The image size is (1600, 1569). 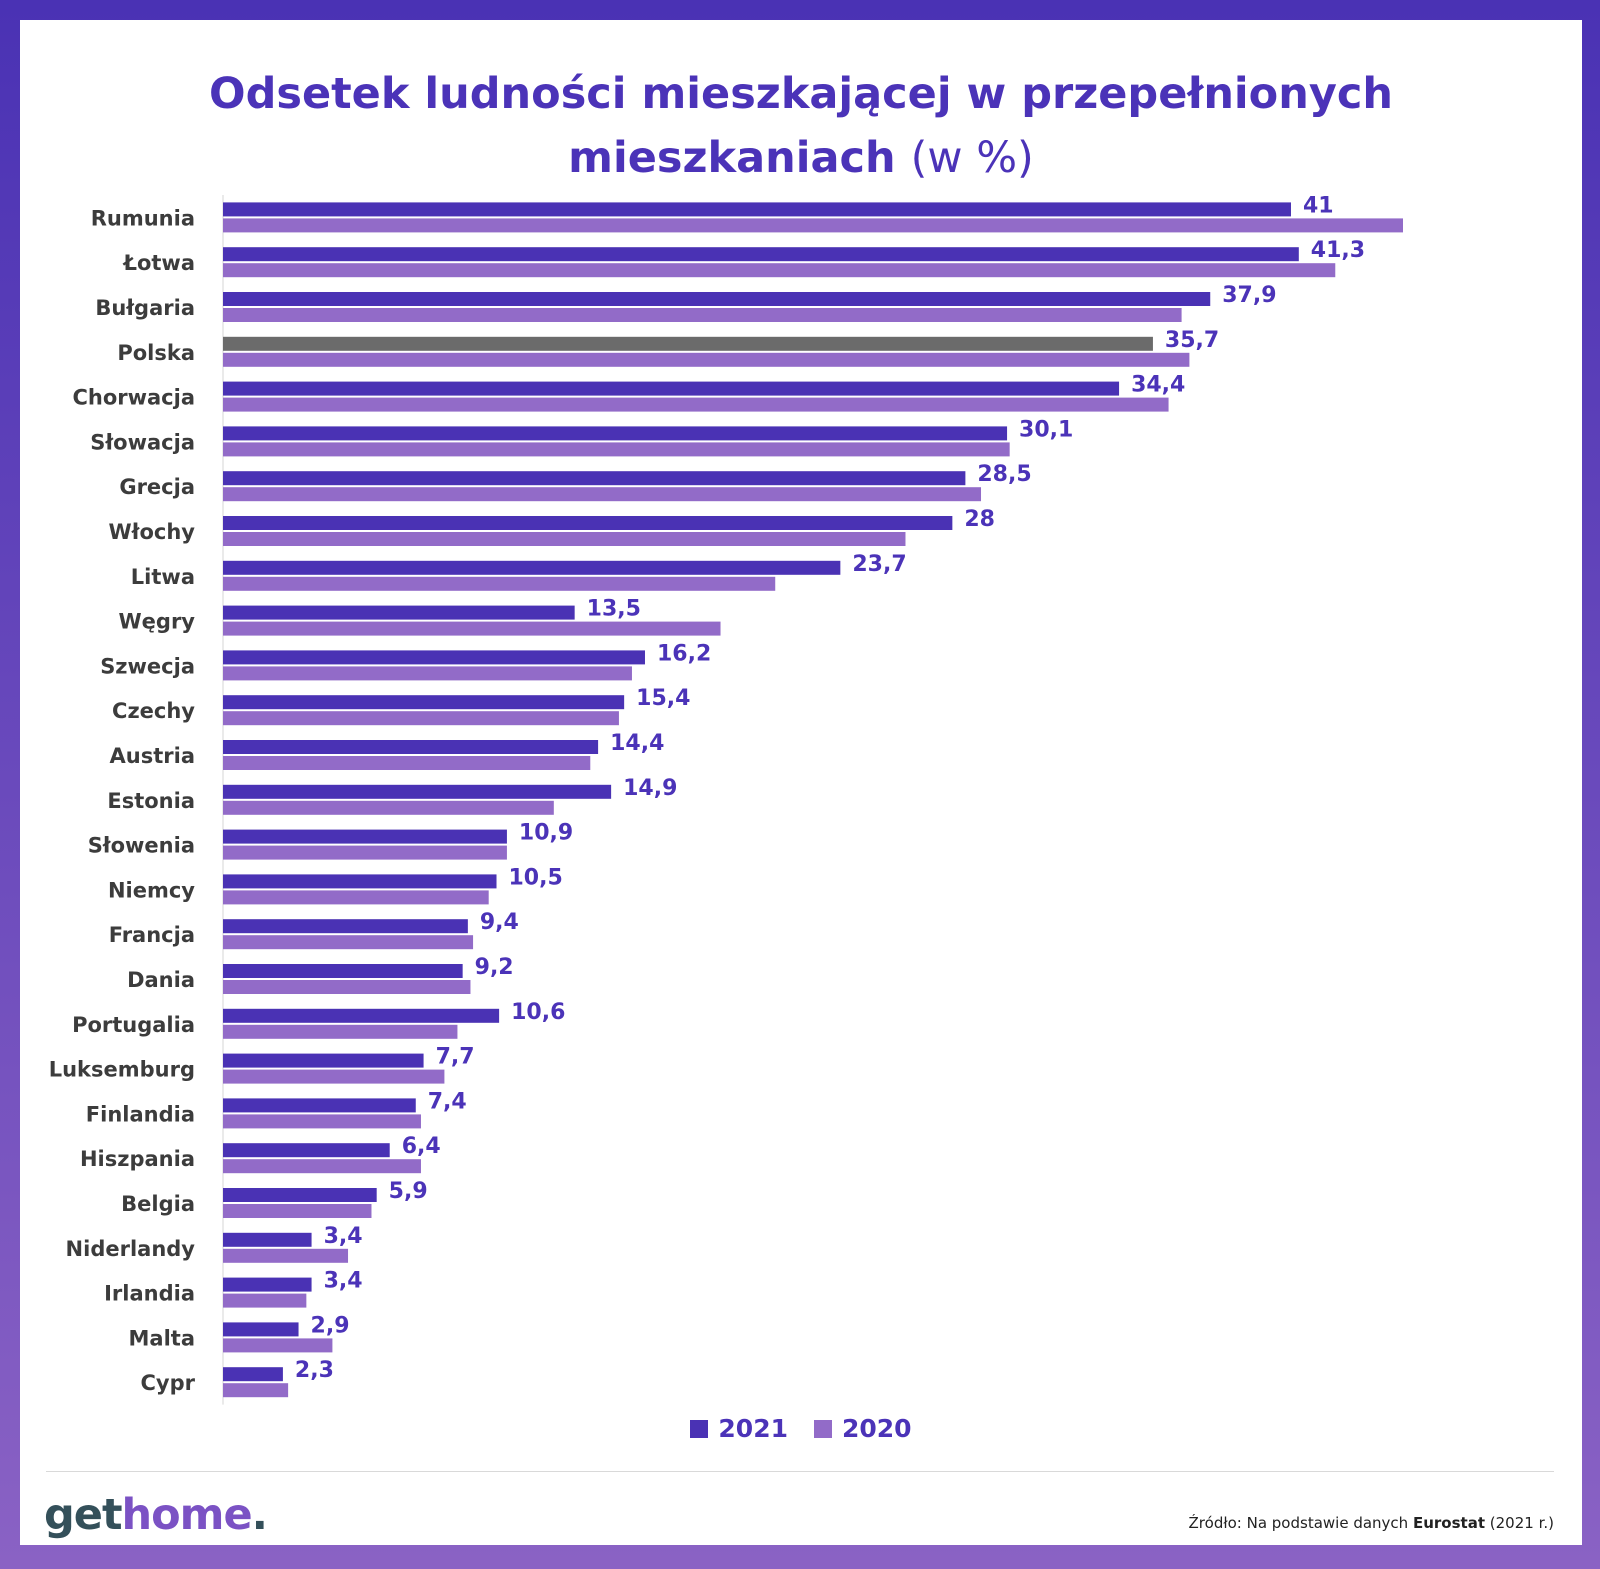 I want to click on bar-2021-litwa, so click(x=532, y=567).